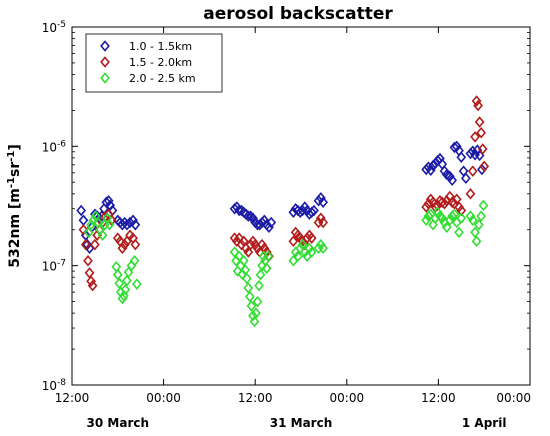 This screenshot has height=436, width=550. What do you see at coordinates (54, 146) in the screenshot?
I see `y-tick-label: 10-6` at bounding box center [54, 146].